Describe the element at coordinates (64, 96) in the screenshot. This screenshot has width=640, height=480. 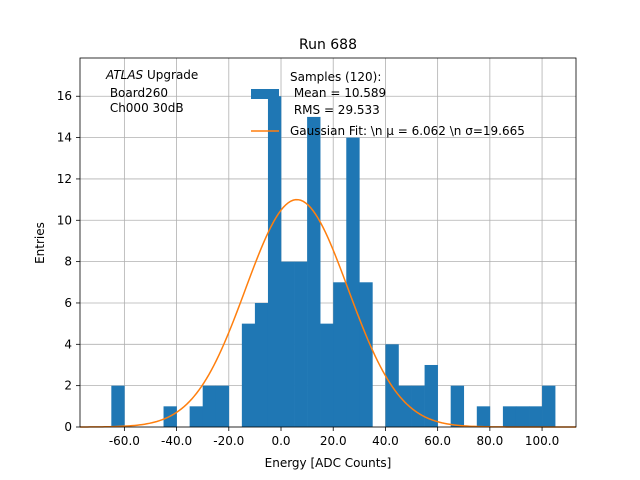
I see `y-tick-label: 16` at that location.